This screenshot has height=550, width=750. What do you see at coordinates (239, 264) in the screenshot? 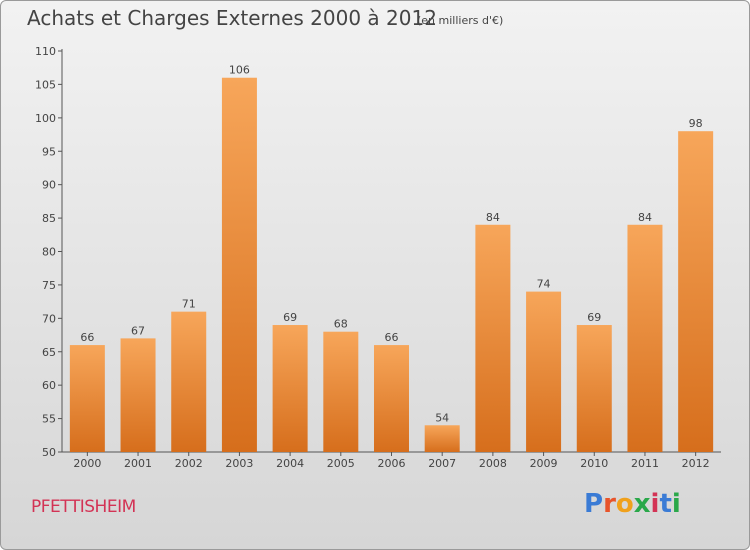
I see `bar-2003` at bounding box center [239, 264].